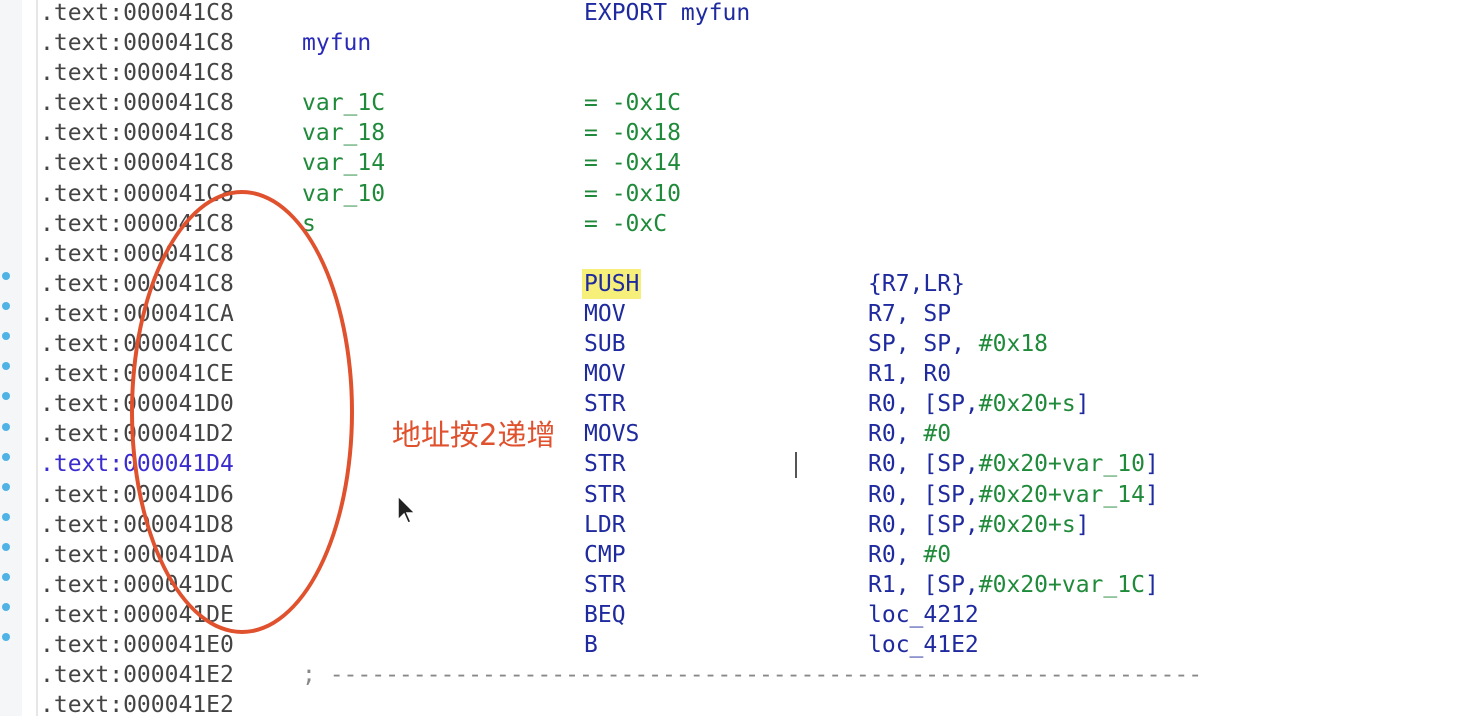  I want to click on operand-part: R1, [SP,, so click(923, 584).